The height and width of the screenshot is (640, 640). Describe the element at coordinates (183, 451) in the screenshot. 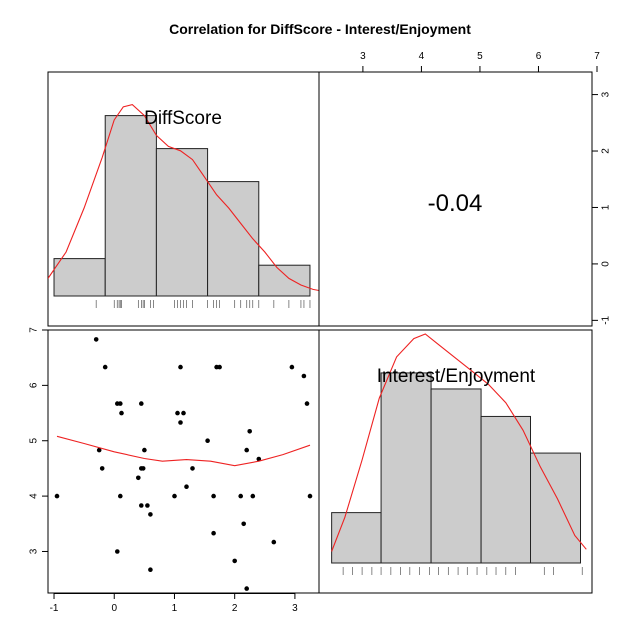

I see `scatter-smooth-line` at that location.